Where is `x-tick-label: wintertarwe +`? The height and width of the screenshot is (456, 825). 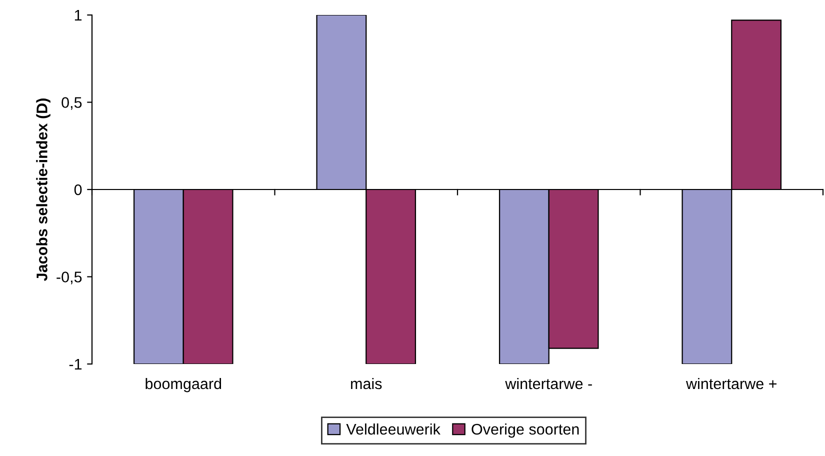
x-tick-label: wintertarwe + is located at coordinates (731, 384).